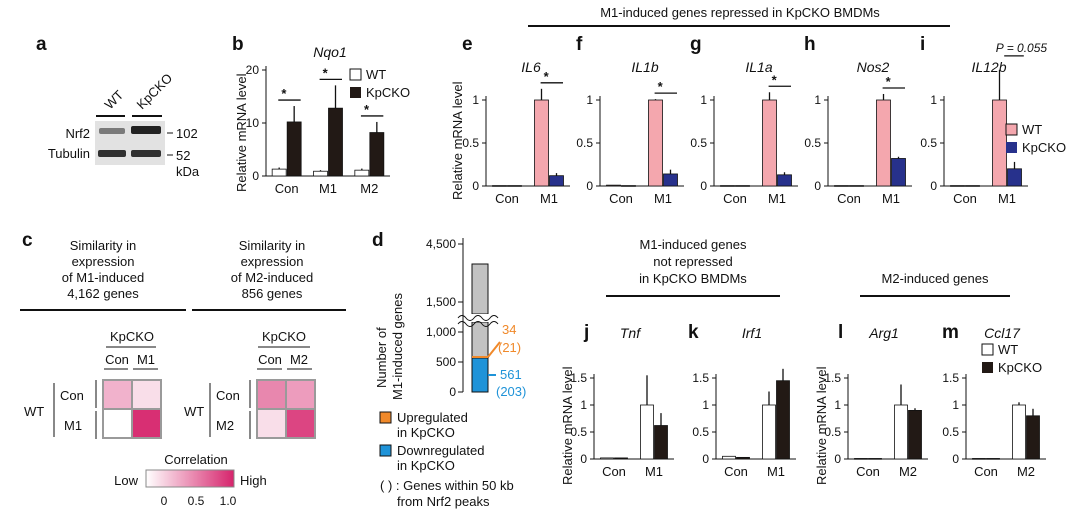 This screenshot has width=1080, height=517. What do you see at coordinates (117, 359) in the screenshot?
I see `col-label-left-con: Con` at bounding box center [117, 359].